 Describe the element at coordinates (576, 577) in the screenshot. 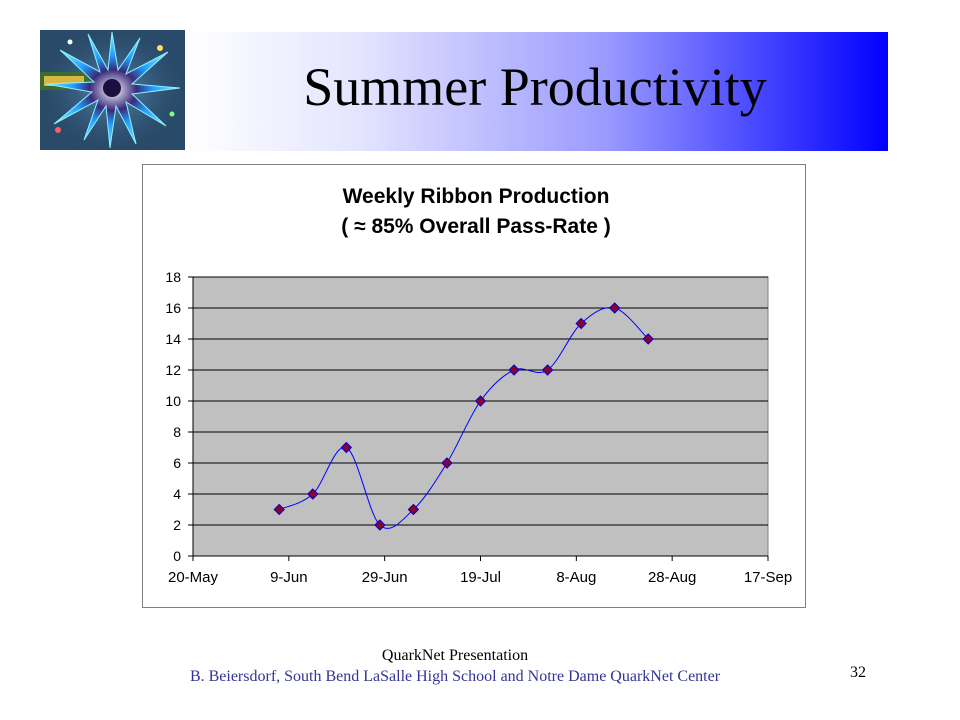

I see `x-tick-label: 8-Aug` at that location.